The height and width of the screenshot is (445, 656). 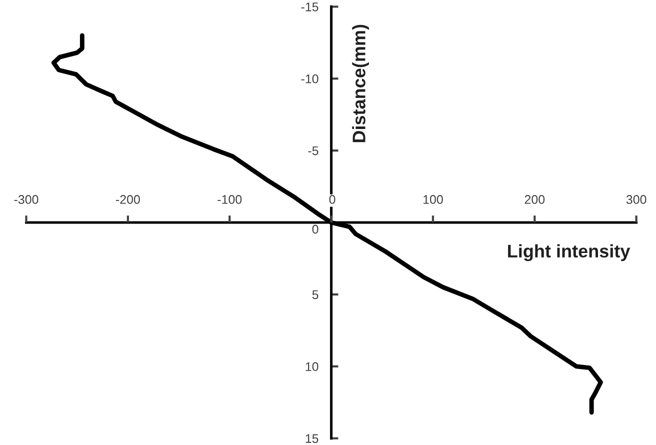 I want to click on y-tick-label: 15, so click(x=312, y=438).